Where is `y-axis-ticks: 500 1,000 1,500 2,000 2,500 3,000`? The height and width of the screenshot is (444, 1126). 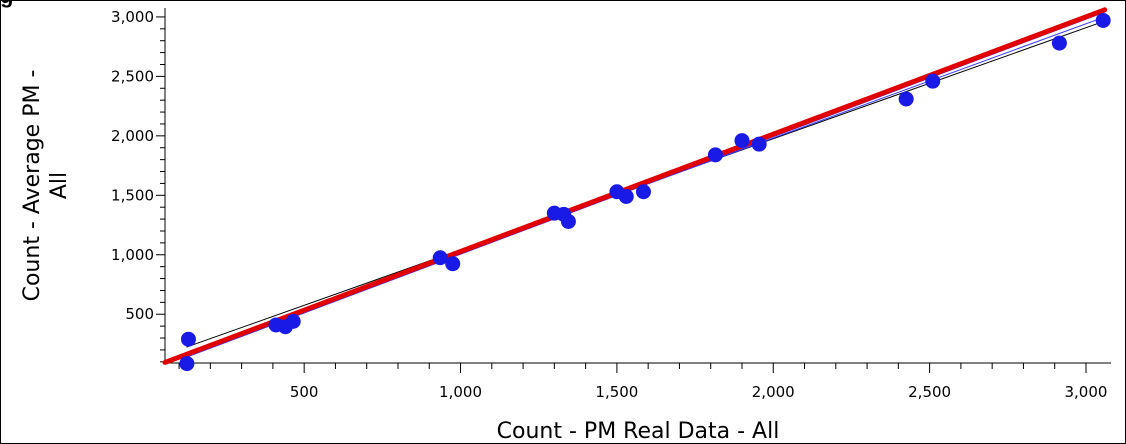 y-axis-ticks: 500 1,000 1,500 2,000 2,500 3,000 is located at coordinates (138, 185).